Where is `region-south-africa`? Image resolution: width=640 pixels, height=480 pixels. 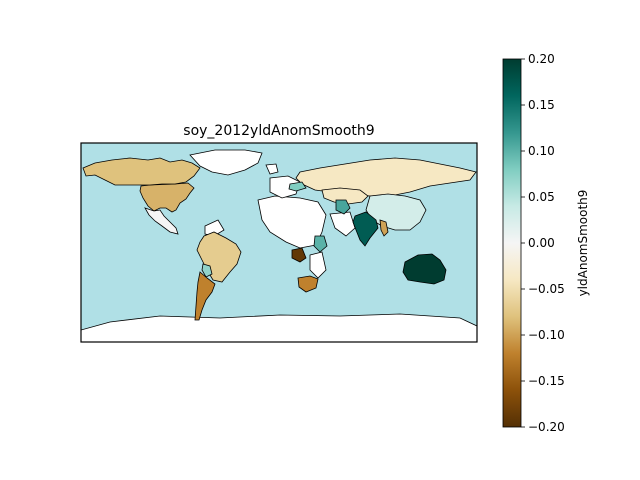 region-south-africa is located at coordinates (308, 284).